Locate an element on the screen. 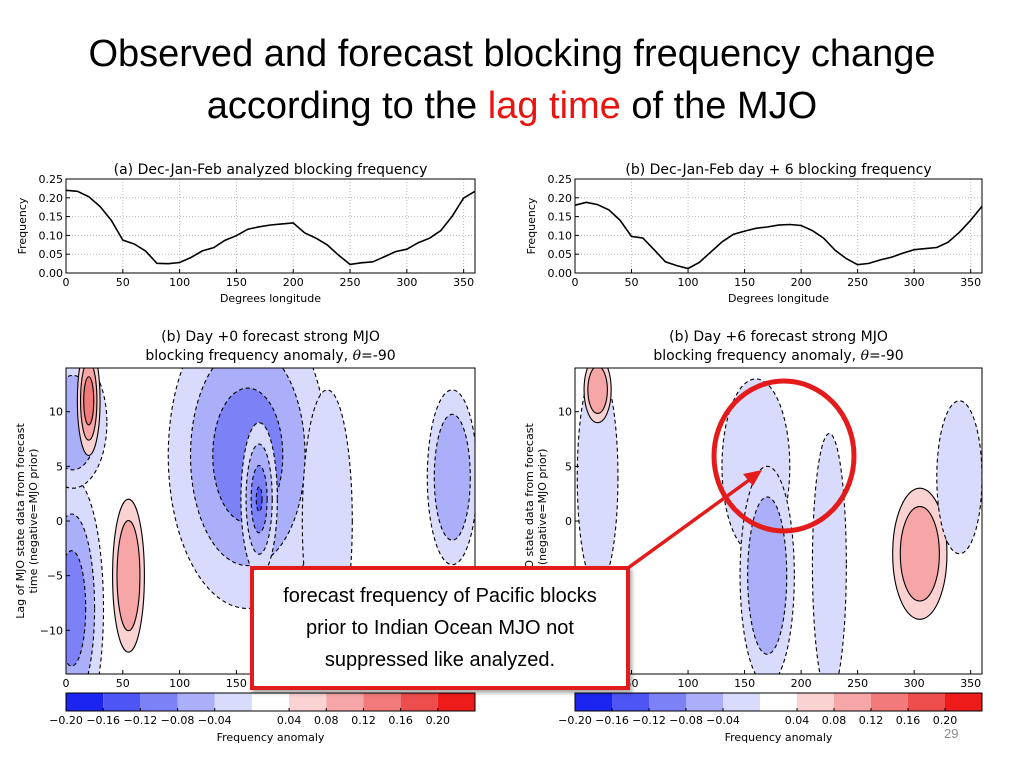  x-tick-label: 50 is located at coordinates (123, 683).